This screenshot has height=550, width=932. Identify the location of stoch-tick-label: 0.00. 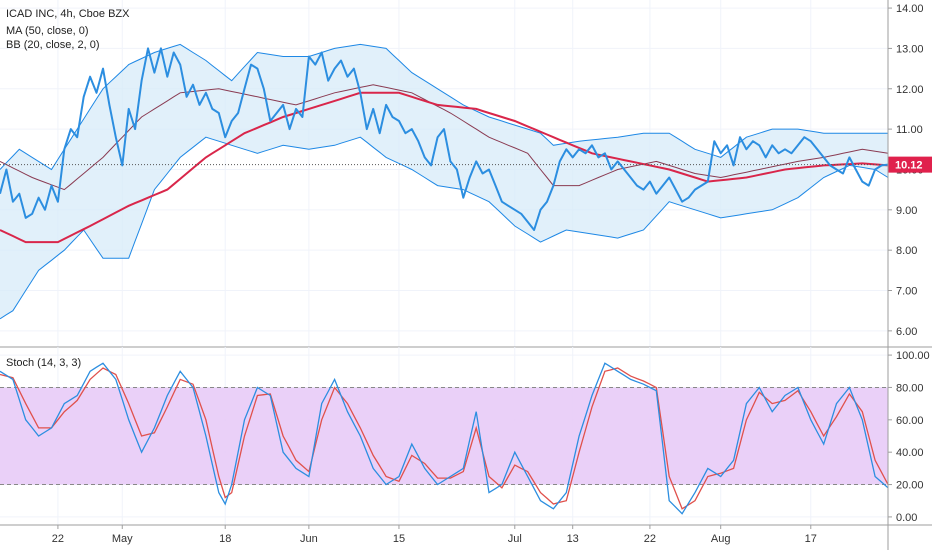
(906, 518).